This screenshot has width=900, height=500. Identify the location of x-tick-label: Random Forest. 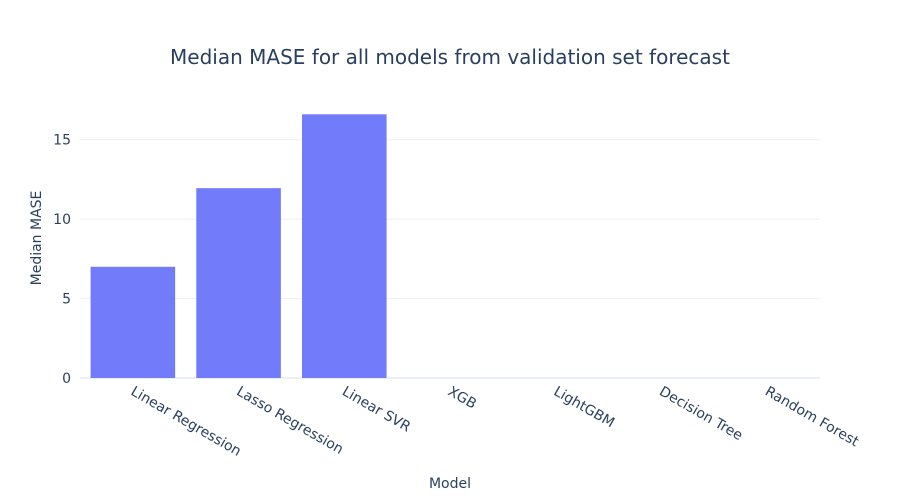
(812, 417).